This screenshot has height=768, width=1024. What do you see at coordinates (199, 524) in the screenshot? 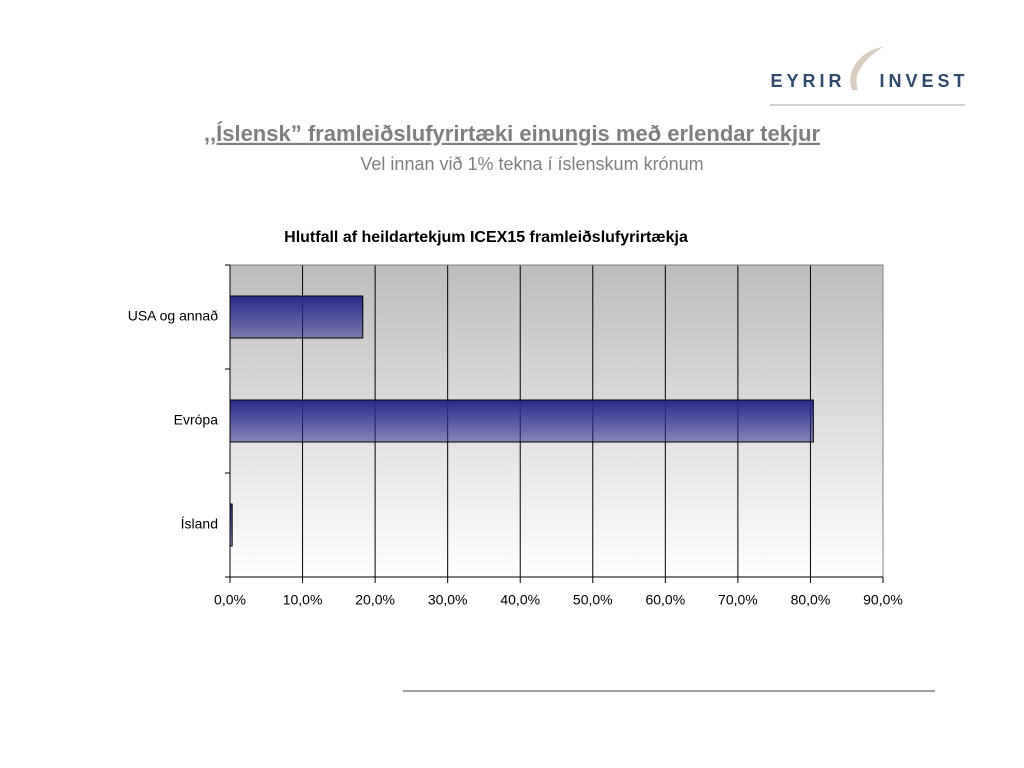
I see `y-tick-label: Ísland` at bounding box center [199, 524].